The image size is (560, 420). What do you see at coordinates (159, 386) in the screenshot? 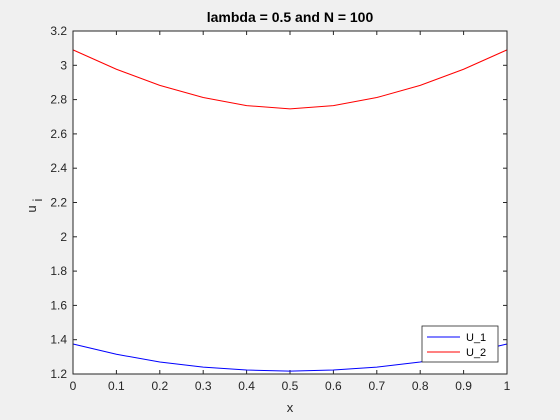
I see `x-tick-label: 0.2` at bounding box center [159, 386].